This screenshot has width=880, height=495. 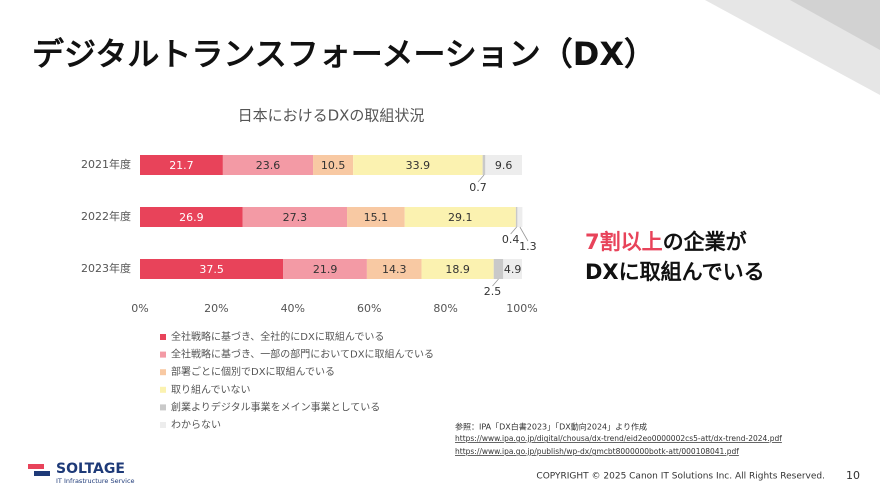 What do you see at coordinates (493, 291) in the screenshot?
I see `value-label: 2.5` at bounding box center [493, 291].